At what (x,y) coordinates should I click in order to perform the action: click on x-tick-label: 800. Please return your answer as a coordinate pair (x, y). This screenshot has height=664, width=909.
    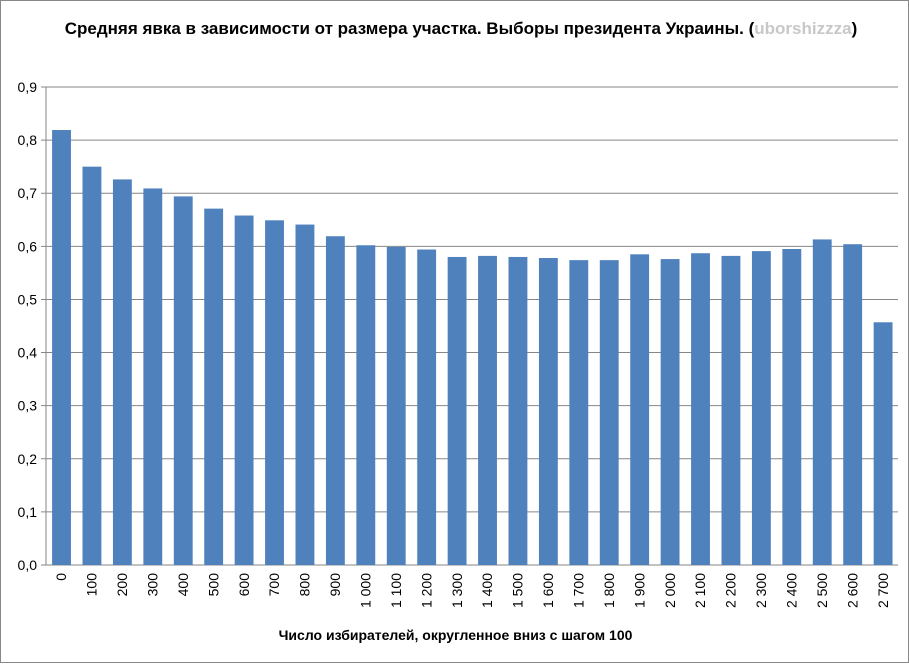
    Looking at the image, I should click on (305, 585).